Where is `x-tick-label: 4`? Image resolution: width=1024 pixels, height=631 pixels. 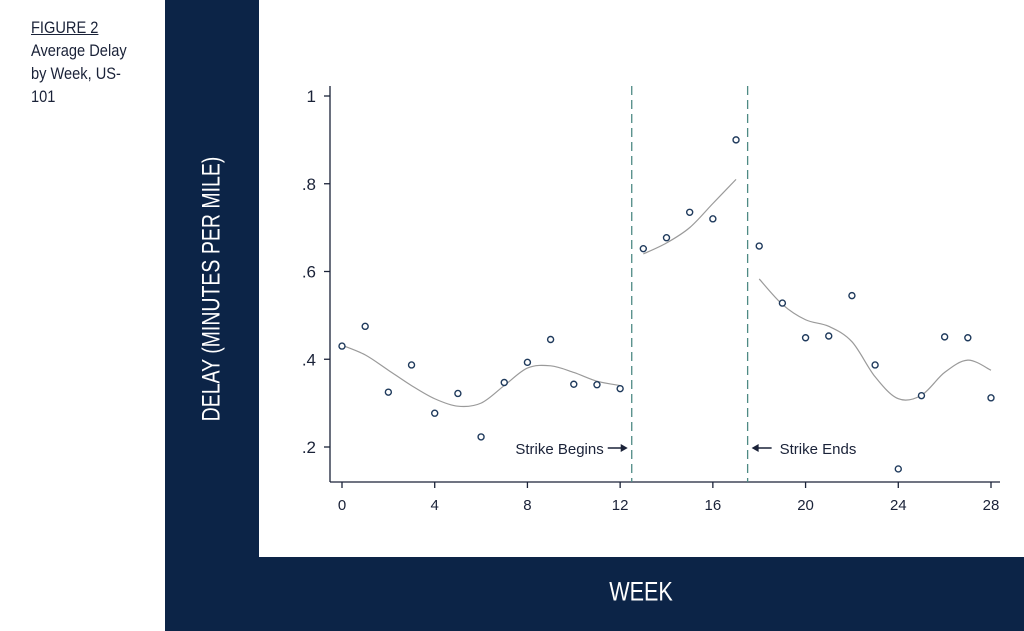
x-tick-label: 4 is located at coordinates (435, 505).